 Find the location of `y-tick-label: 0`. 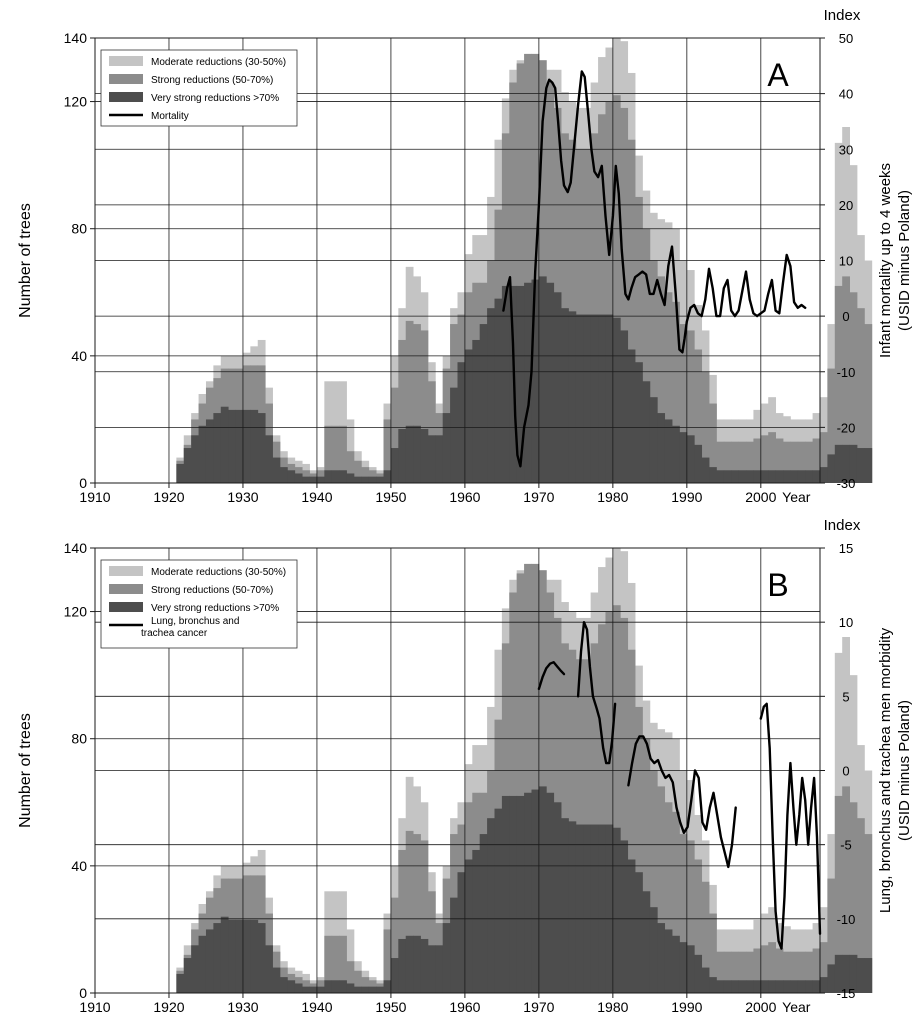

y-tick-label: 0 is located at coordinates (83, 483).